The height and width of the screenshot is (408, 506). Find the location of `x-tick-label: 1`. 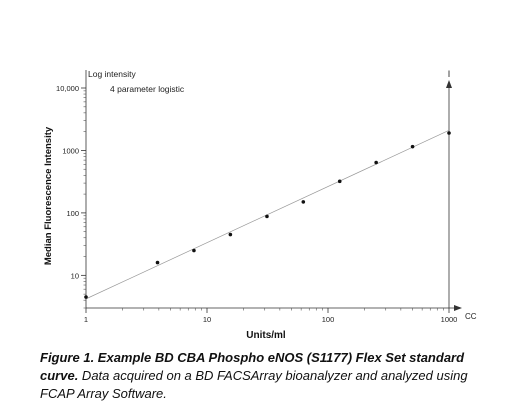

x-tick-label: 1 is located at coordinates (86, 319).